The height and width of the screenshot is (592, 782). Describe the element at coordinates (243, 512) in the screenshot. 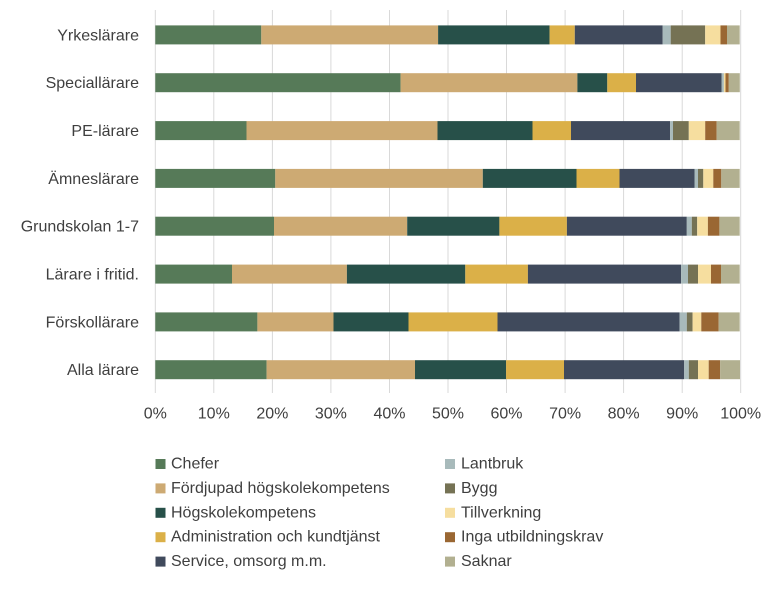

I see `svg-text: Högskolekompetens` at that location.